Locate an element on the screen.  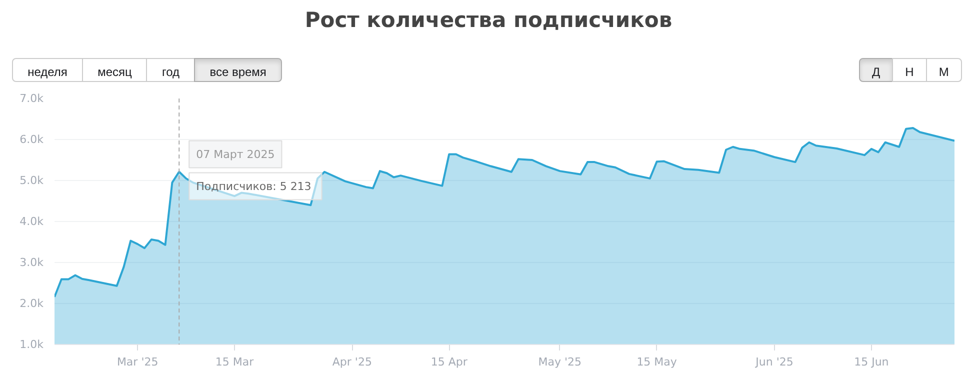
x-tick-label: 15 May is located at coordinates (657, 362).